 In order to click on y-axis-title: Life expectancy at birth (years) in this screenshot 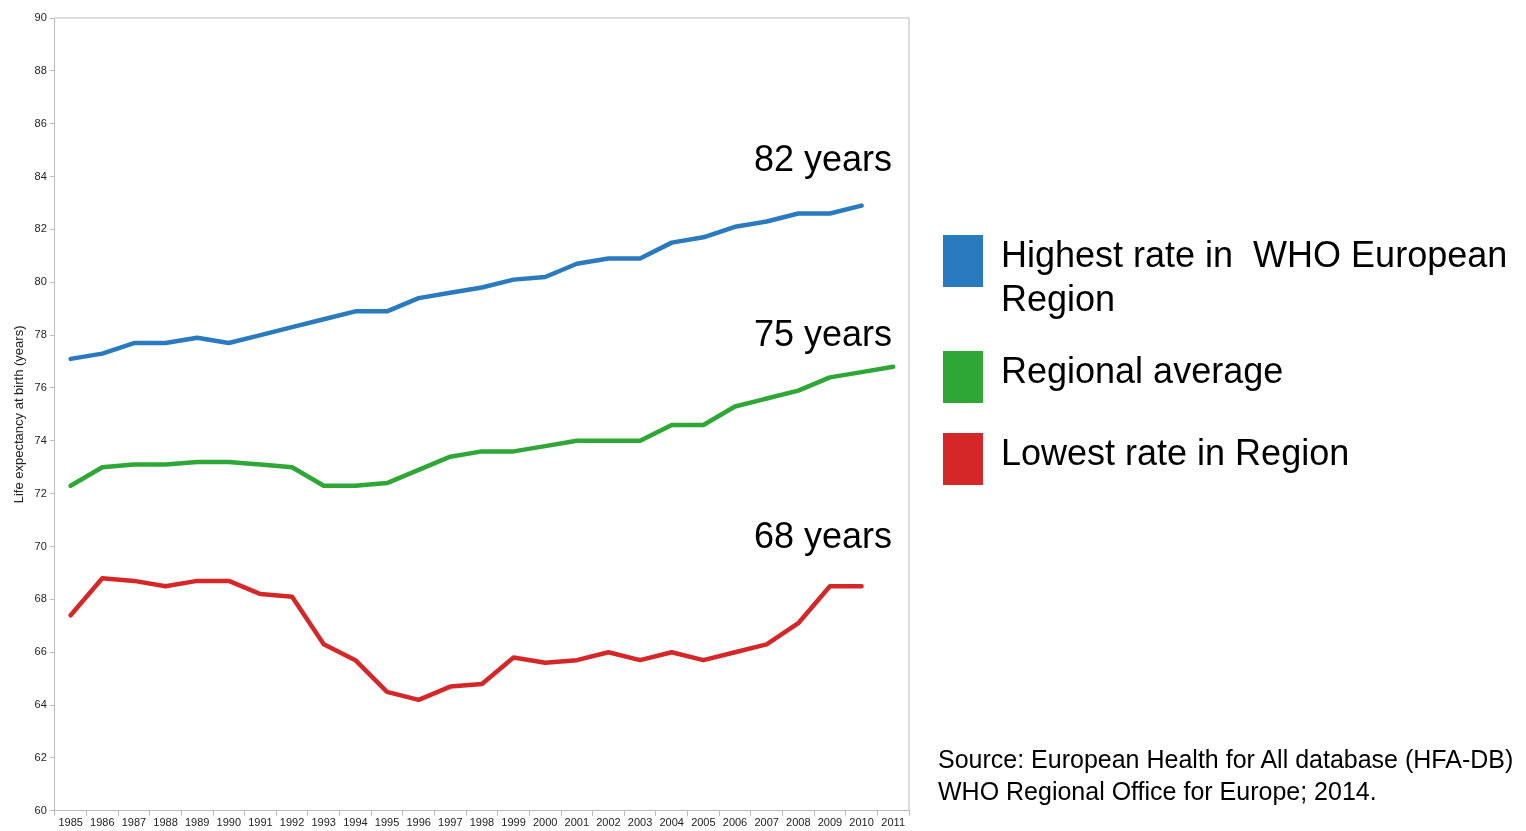, I will do `click(19, 414)`.